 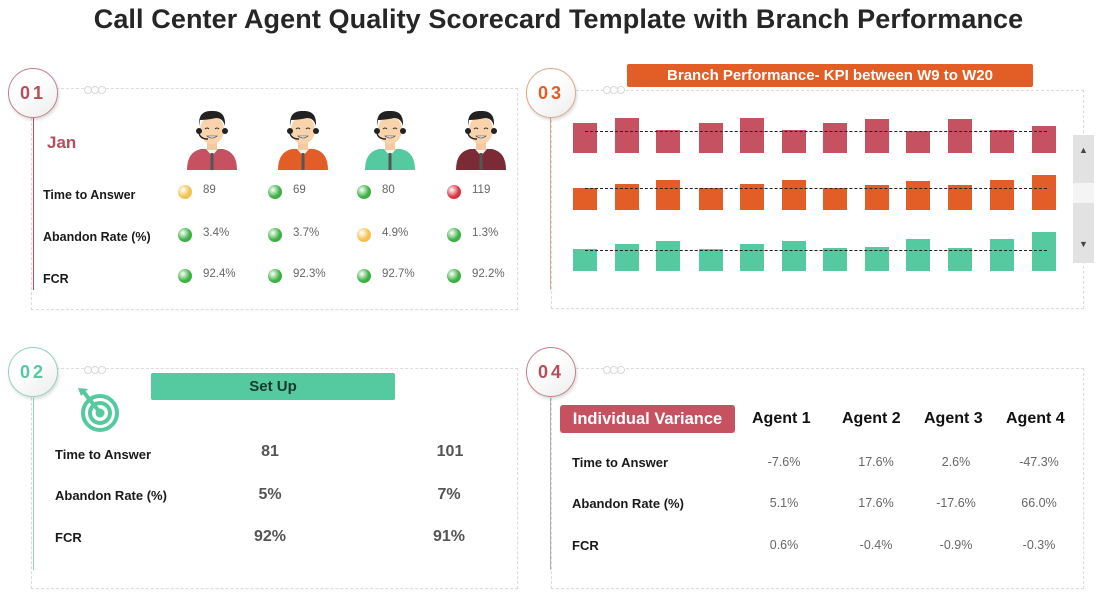 I want to click on p4-label-time-to-answer: Time to Answer, so click(x=620, y=462).